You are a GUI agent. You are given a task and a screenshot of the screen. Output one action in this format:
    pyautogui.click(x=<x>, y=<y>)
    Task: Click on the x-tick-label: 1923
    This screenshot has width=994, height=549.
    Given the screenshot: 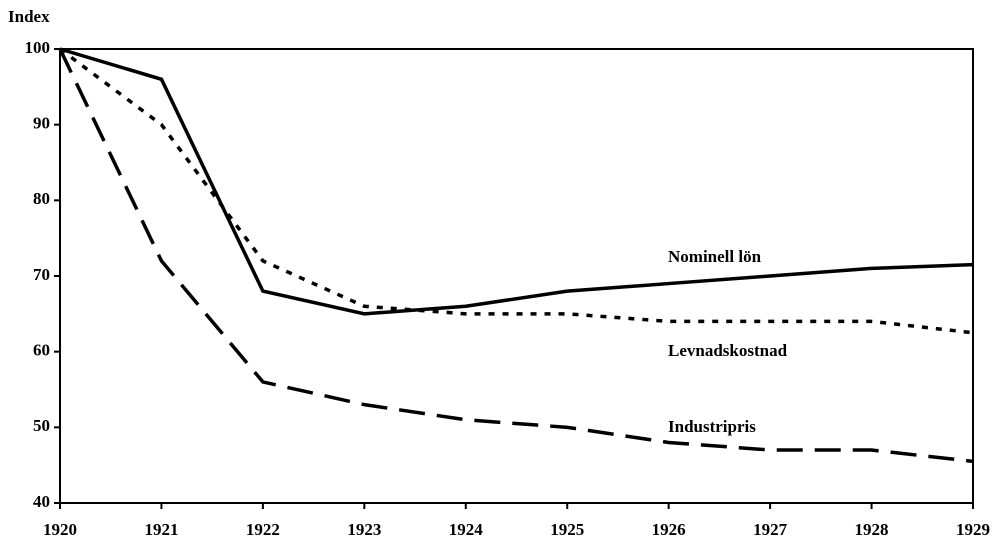 What is the action you would take?
    pyautogui.click(x=364, y=529)
    